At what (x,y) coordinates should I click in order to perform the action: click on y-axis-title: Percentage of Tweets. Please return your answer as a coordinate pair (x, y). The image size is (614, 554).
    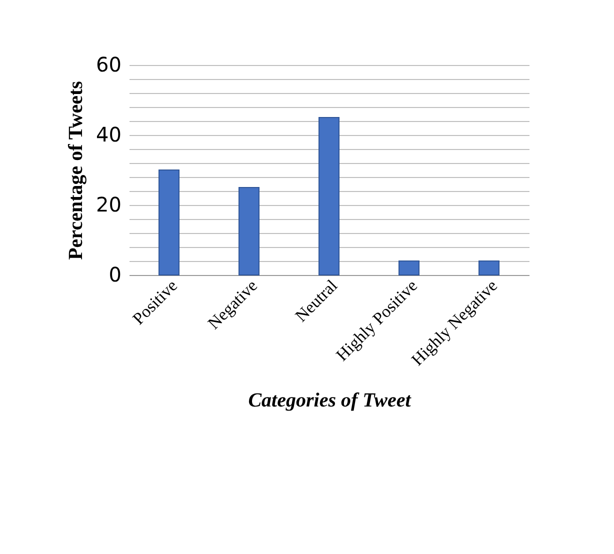
    Looking at the image, I should click on (76, 170).